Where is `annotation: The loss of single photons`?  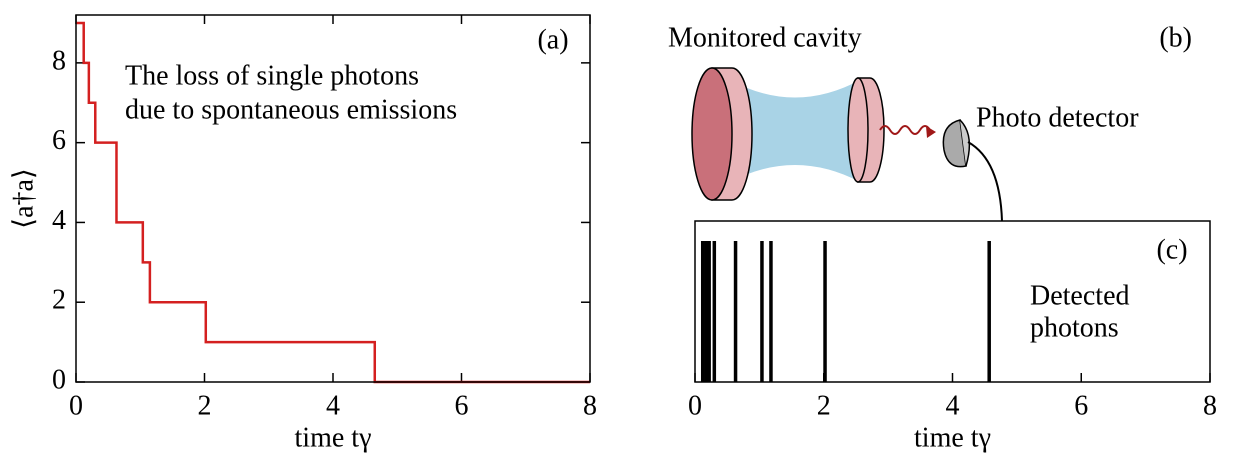
annotation: The loss of single photons is located at coordinates (272, 75).